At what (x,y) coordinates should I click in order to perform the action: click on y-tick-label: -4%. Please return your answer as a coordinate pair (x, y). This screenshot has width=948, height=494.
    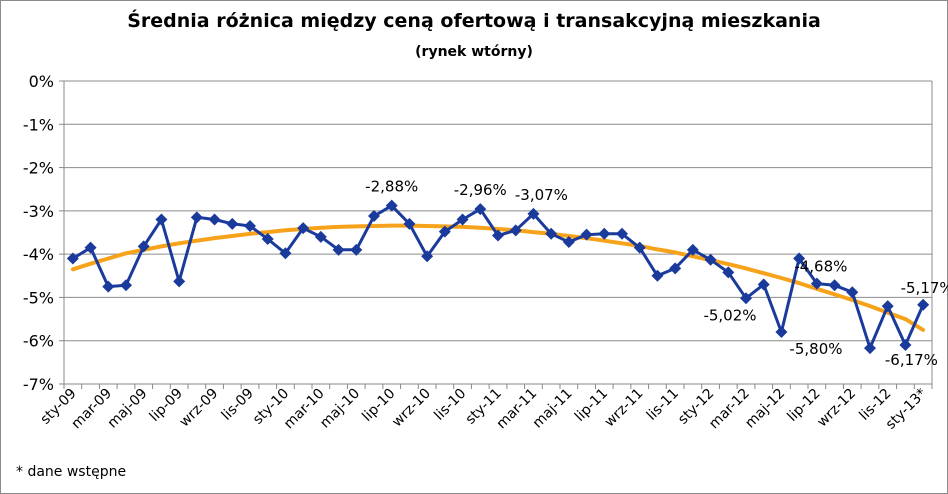
    Looking at the image, I should click on (38, 254).